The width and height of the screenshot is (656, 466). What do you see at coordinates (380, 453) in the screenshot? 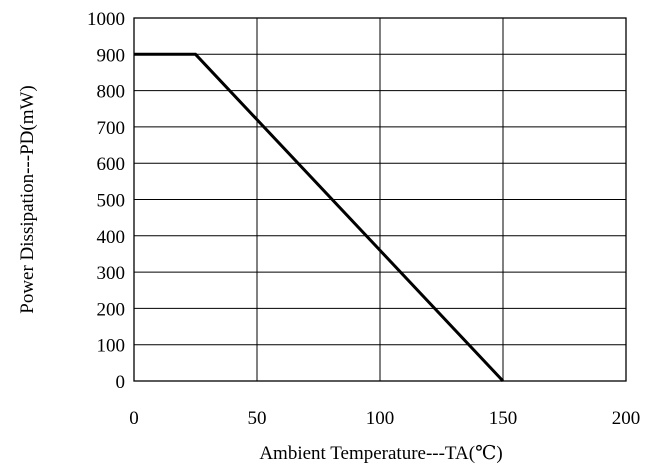
I see `x-axis-label: Ambient Temperature---TA(℃)` at bounding box center [380, 453].